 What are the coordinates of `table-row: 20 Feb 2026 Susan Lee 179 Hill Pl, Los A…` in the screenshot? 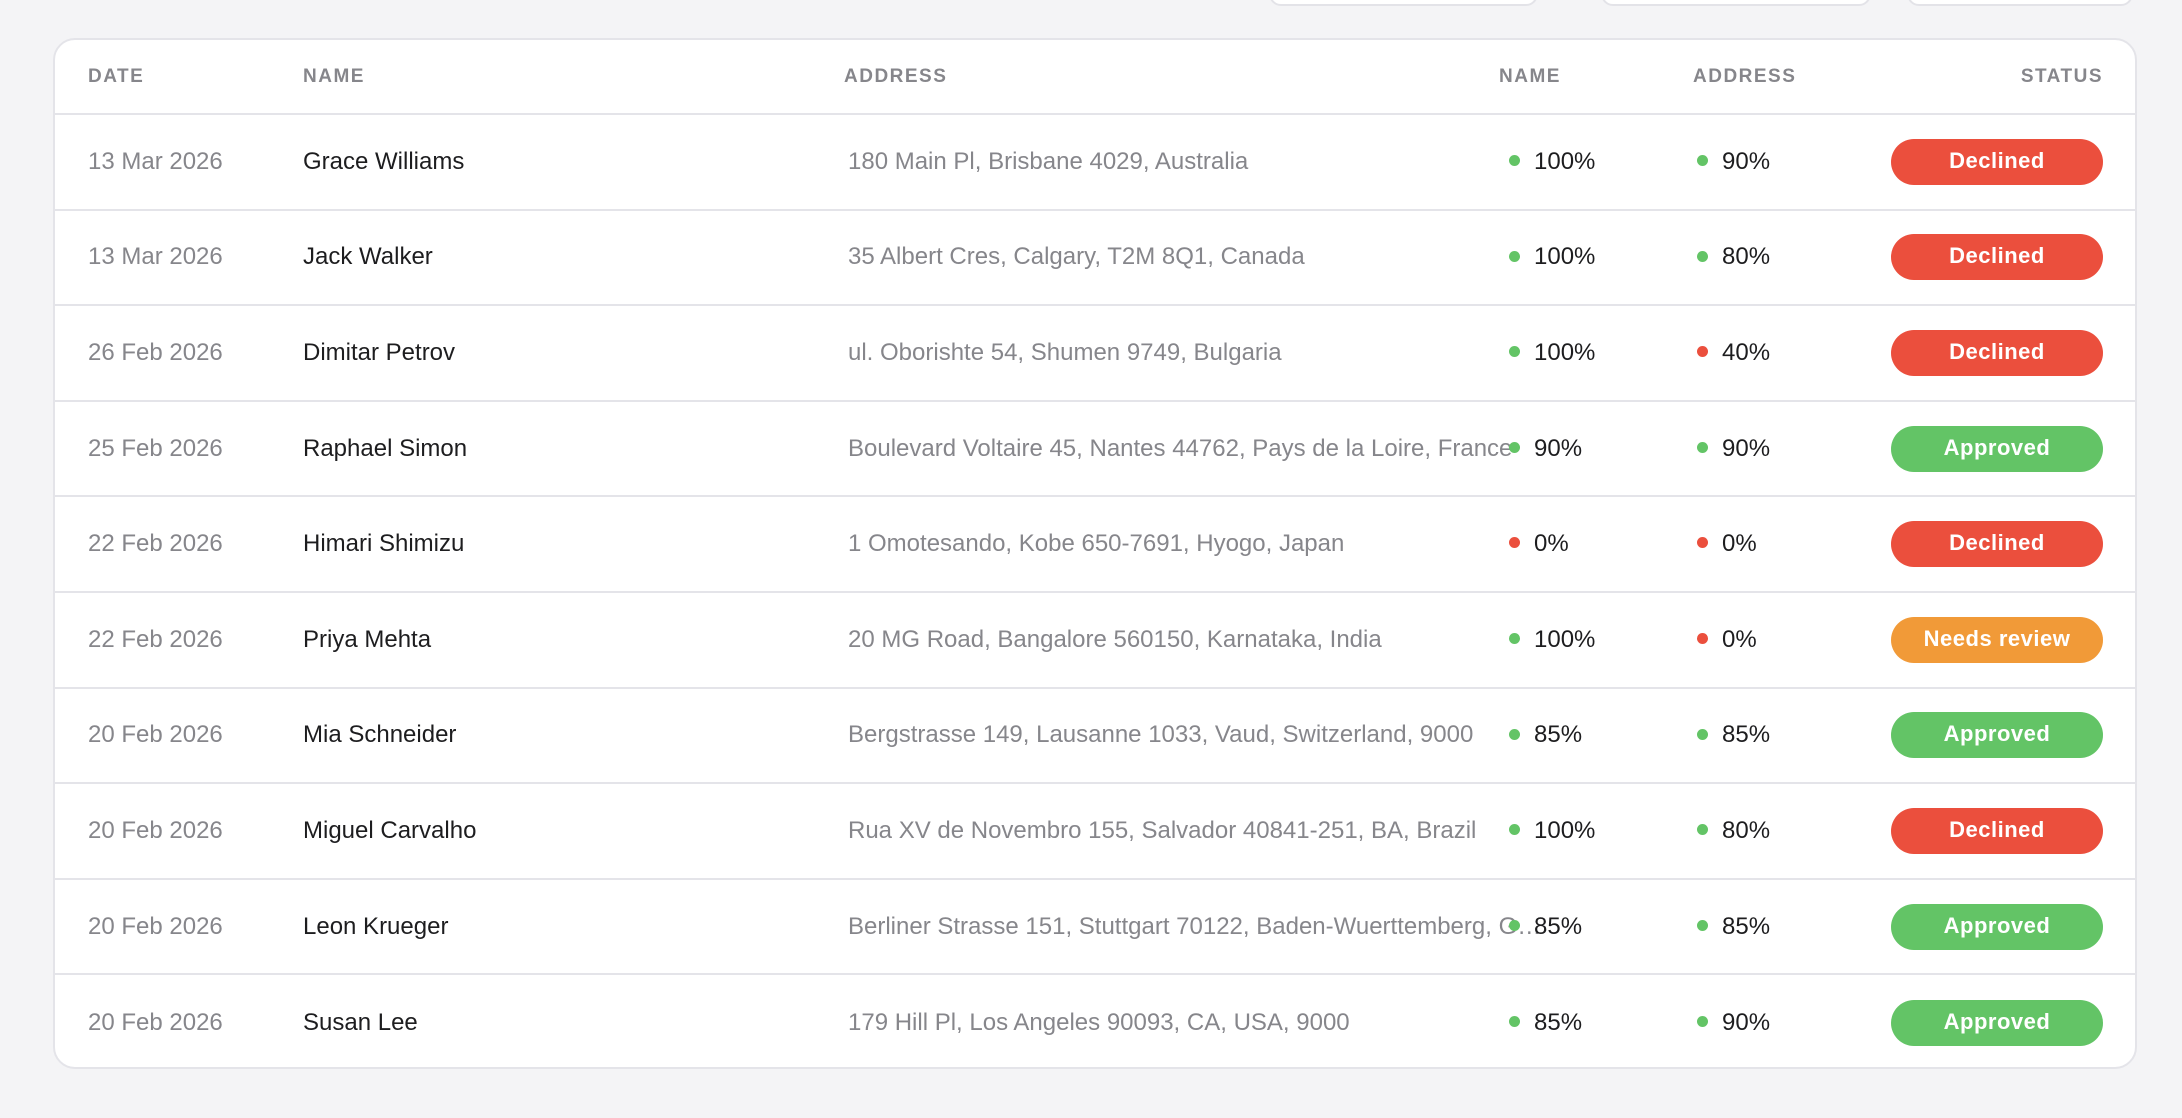 It's located at (1095, 1021).